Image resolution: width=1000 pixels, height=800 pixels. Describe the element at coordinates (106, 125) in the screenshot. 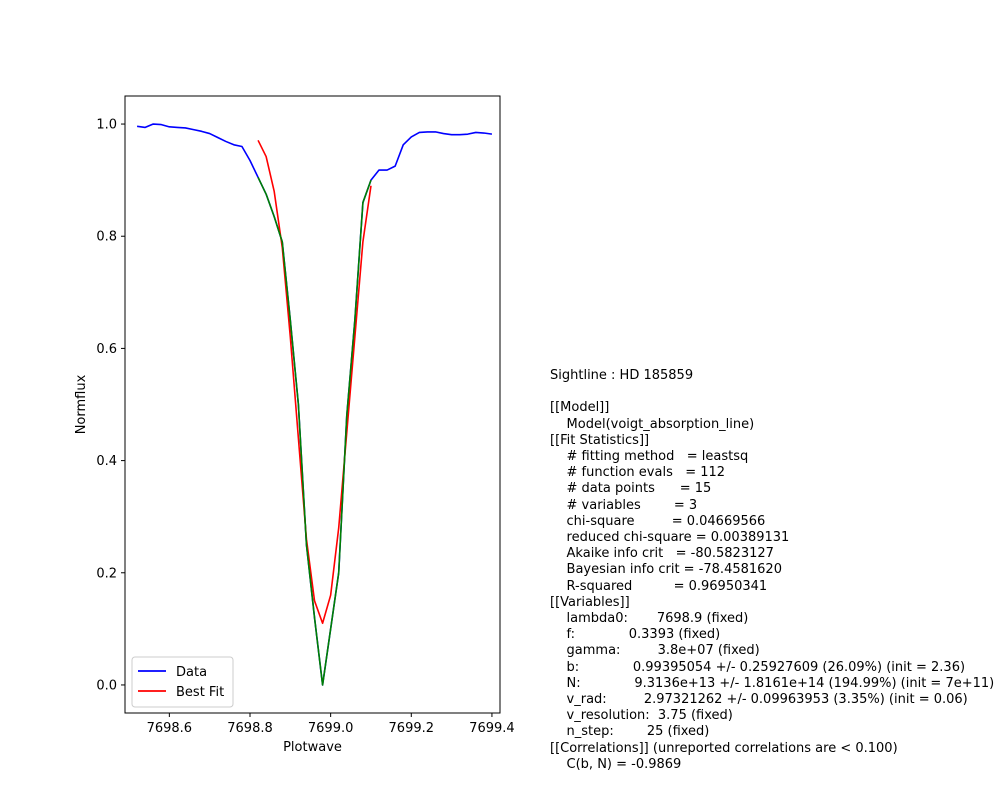

I see `y-tick-label: 1.0` at that location.